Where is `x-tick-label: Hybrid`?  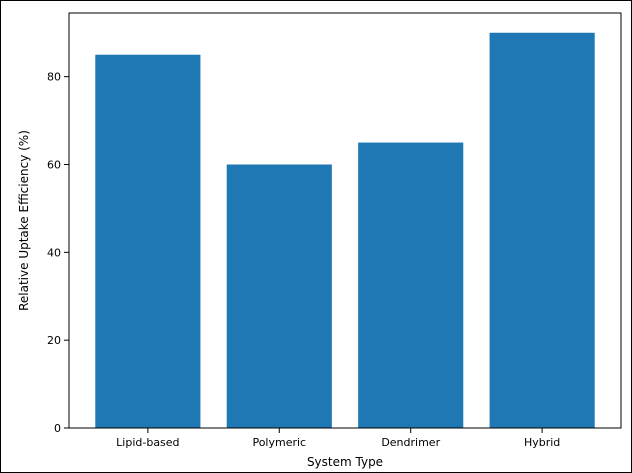 x-tick-label: Hybrid is located at coordinates (542, 442).